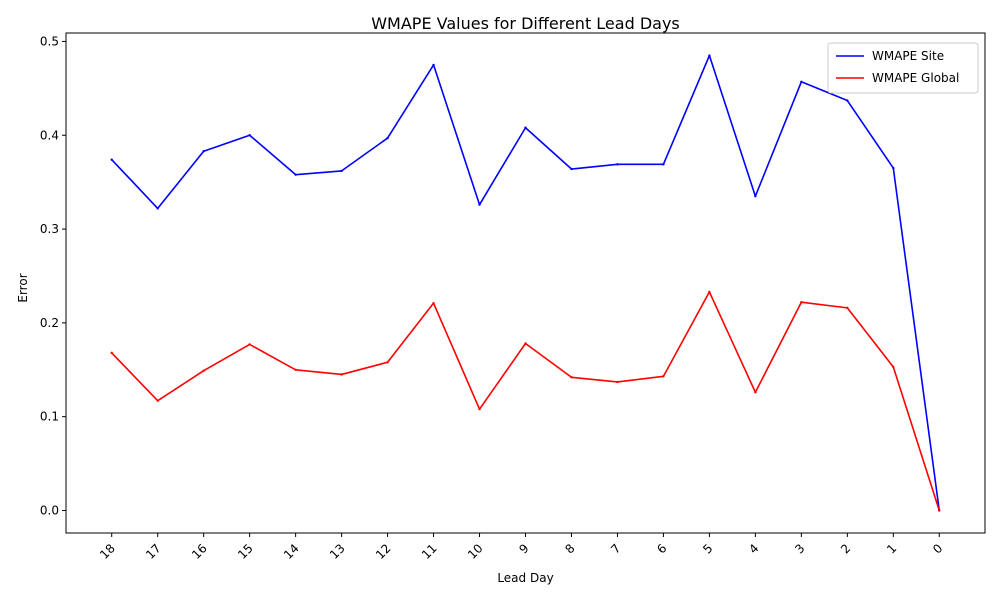  What do you see at coordinates (49, 135) in the screenshot?
I see `y-tick-label: 0.4` at bounding box center [49, 135].